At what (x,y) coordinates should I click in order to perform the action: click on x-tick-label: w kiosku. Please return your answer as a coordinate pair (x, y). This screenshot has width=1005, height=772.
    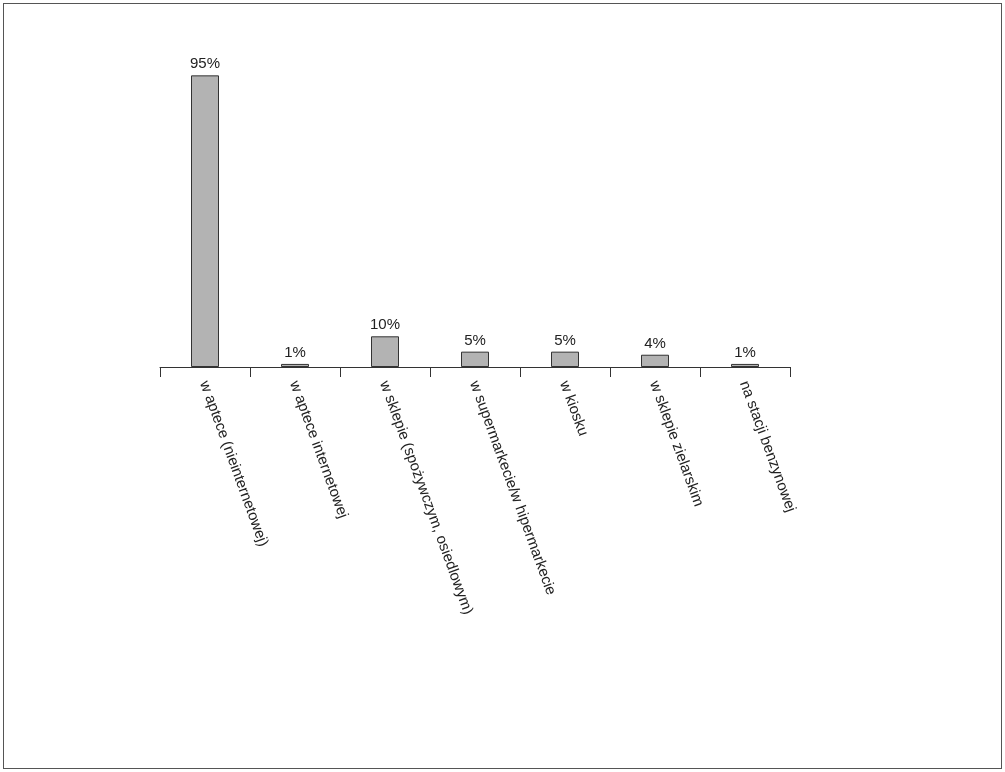
    Looking at the image, I should click on (574, 407).